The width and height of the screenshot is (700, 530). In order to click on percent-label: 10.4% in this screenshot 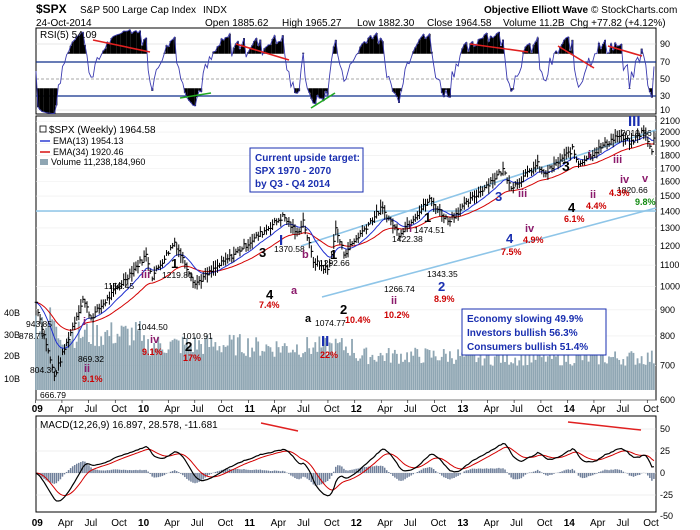, I will do `click(358, 320)`.